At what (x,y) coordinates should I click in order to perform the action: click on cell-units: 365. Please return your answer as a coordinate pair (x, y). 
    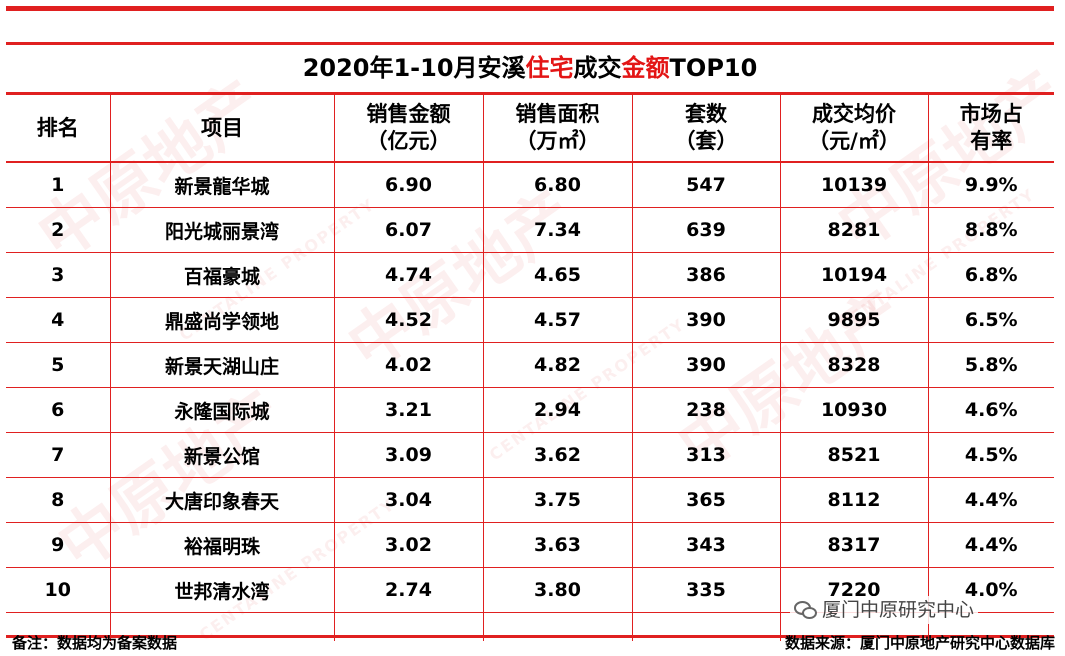
    Looking at the image, I should click on (705, 500).